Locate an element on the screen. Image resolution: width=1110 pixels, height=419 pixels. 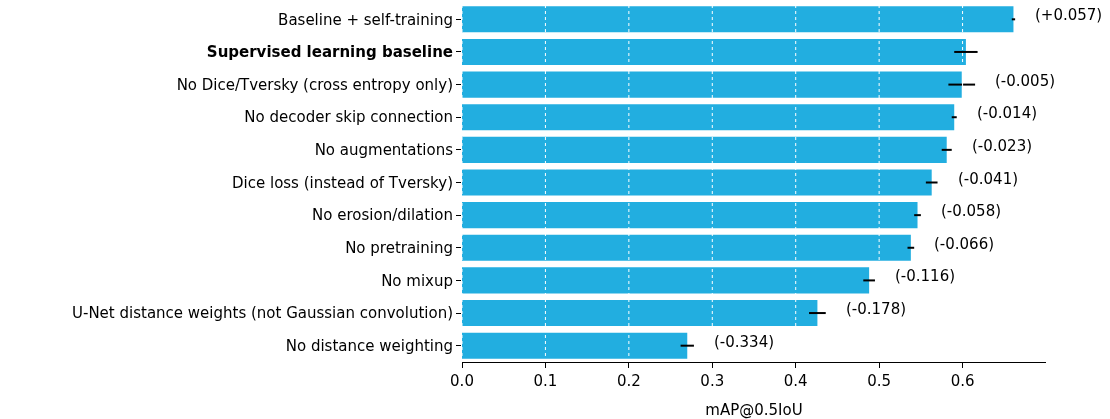
annotation: (-0.116) is located at coordinates (925, 276).